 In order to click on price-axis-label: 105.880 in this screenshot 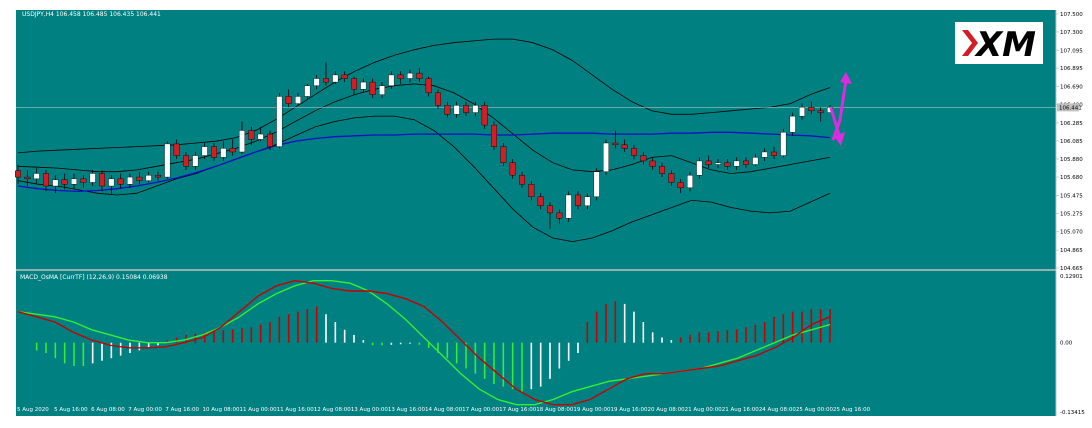, I will do `click(1071, 160)`.